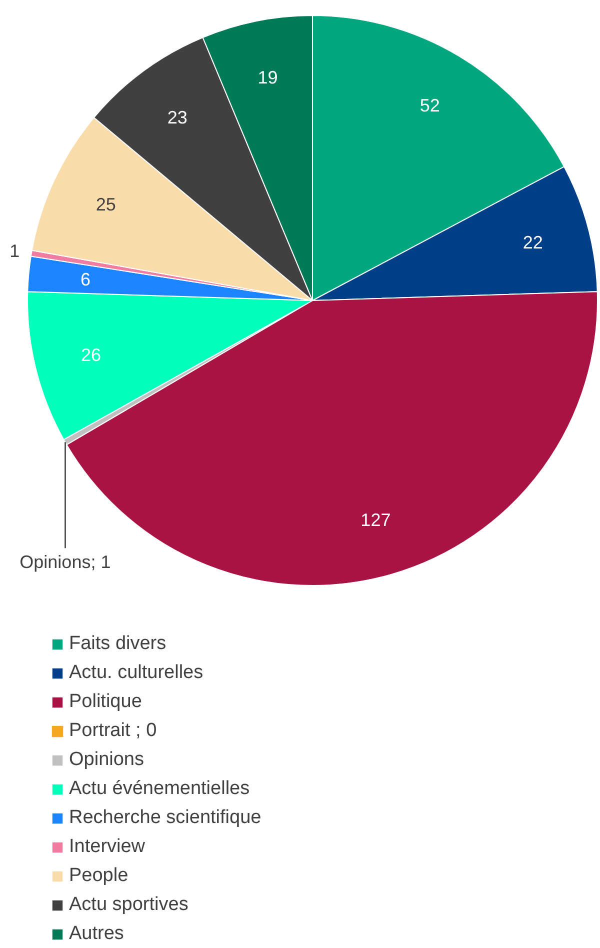 This screenshot has height=948, width=600. What do you see at coordinates (268, 77) in the screenshot?
I see `data-label: 19` at bounding box center [268, 77].